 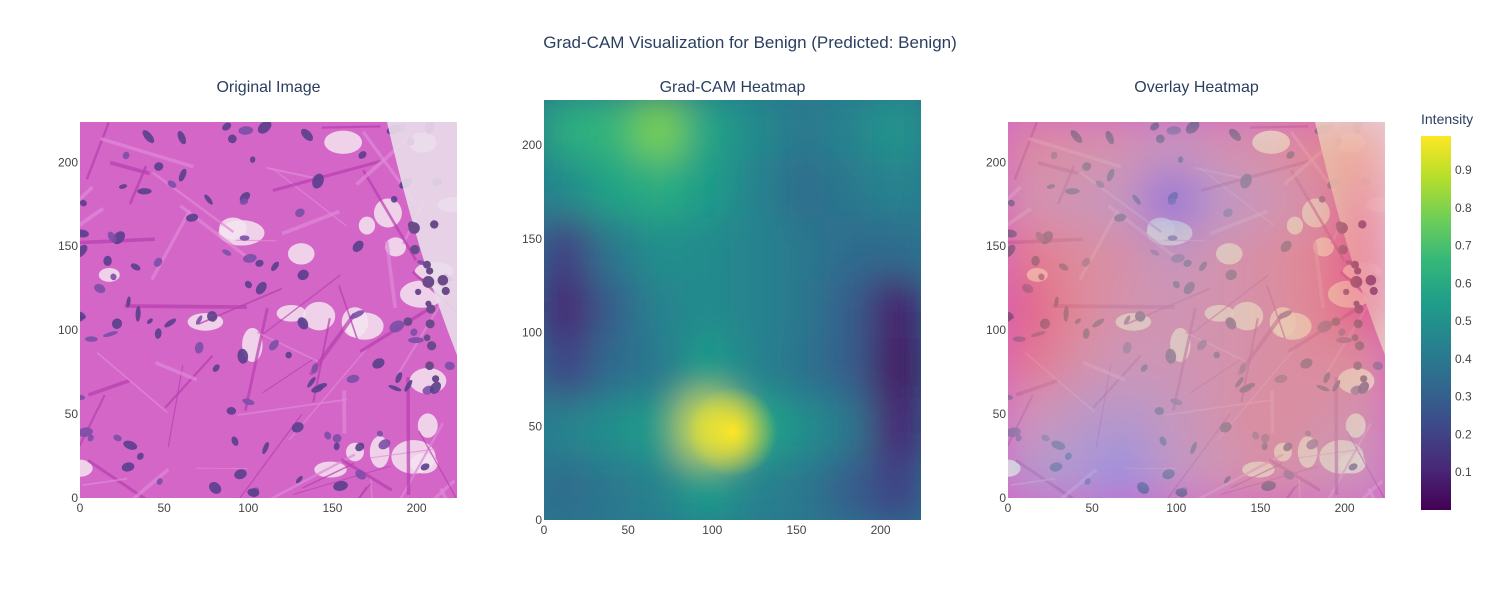 What do you see at coordinates (1463, 208) in the screenshot?
I see `colorbar-tick-label: 0.8` at bounding box center [1463, 208].